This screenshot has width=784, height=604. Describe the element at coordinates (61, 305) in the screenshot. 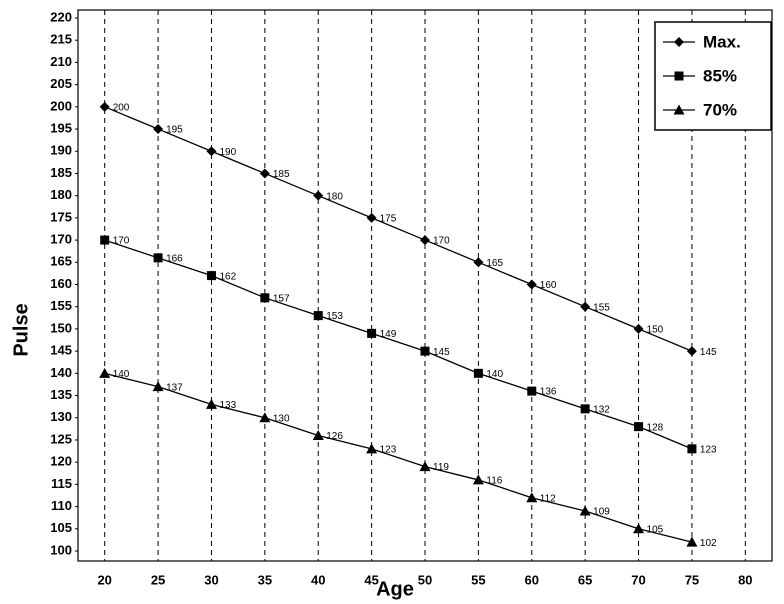

I see `y-tick-label: 155` at that location.